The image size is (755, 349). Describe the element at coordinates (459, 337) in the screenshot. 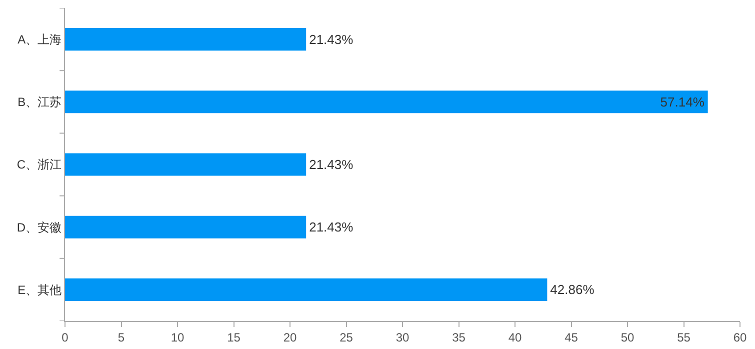

I see `x-tick-label: 35` at that location.